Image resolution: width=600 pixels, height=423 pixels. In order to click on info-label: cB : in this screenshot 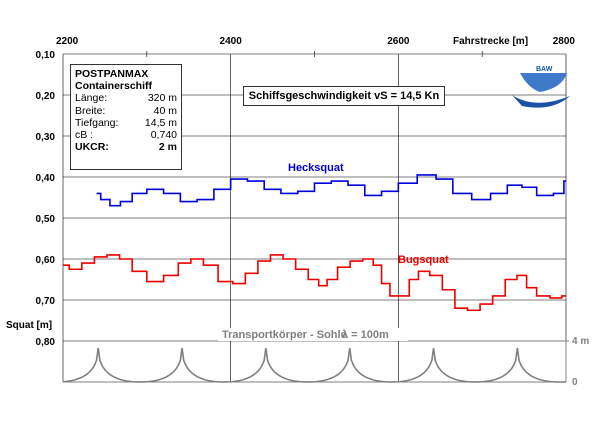, I will do `click(84, 135)`.